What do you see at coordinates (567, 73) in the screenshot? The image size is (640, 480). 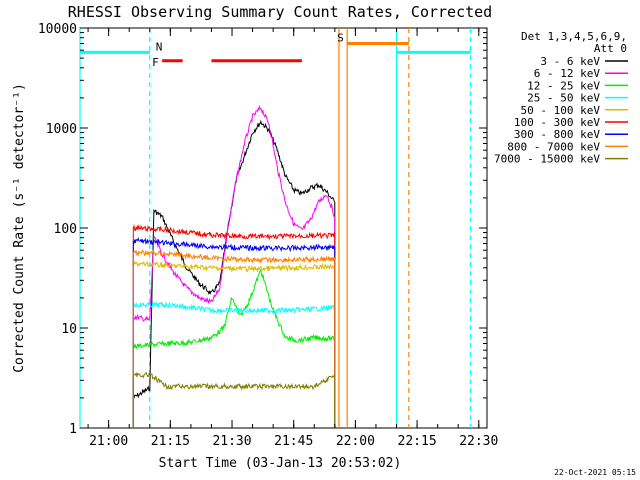 I see `legend-label-1: 6 - 12 keV` at bounding box center [567, 73].